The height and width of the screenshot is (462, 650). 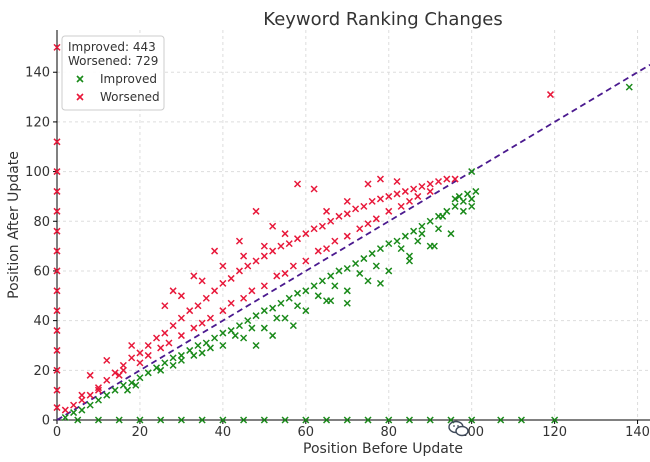 I want to click on legend-marker-improved, so click(x=80, y=79).